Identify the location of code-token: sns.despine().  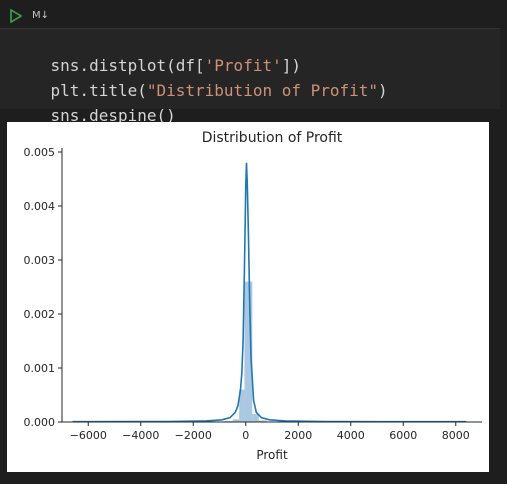
(113, 115).